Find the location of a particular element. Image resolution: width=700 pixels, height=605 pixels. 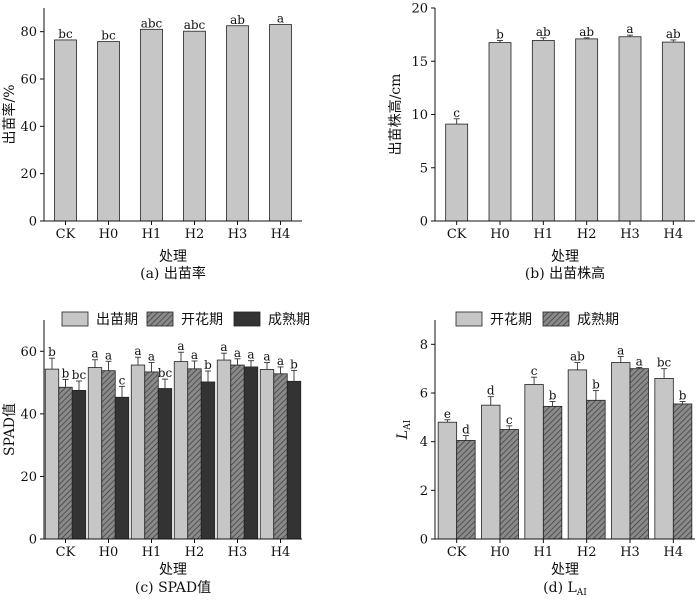

significance-label: ab is located at coordinates (586, 32).